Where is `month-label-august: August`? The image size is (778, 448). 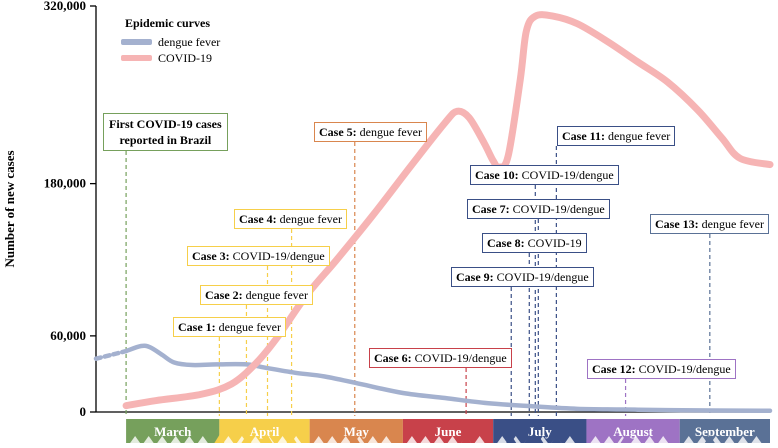
month-label-august: August is located at coordinates (633, 431).